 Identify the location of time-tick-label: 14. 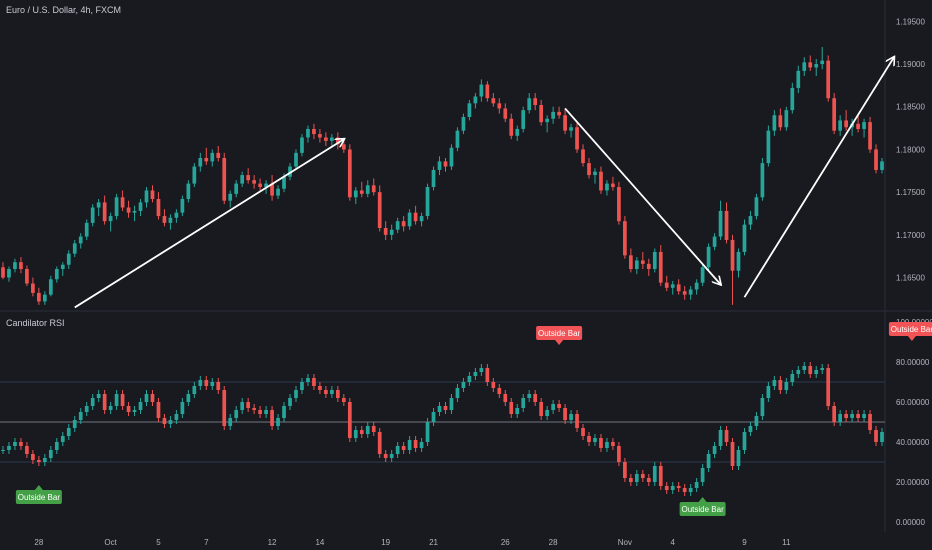
(319, 542).